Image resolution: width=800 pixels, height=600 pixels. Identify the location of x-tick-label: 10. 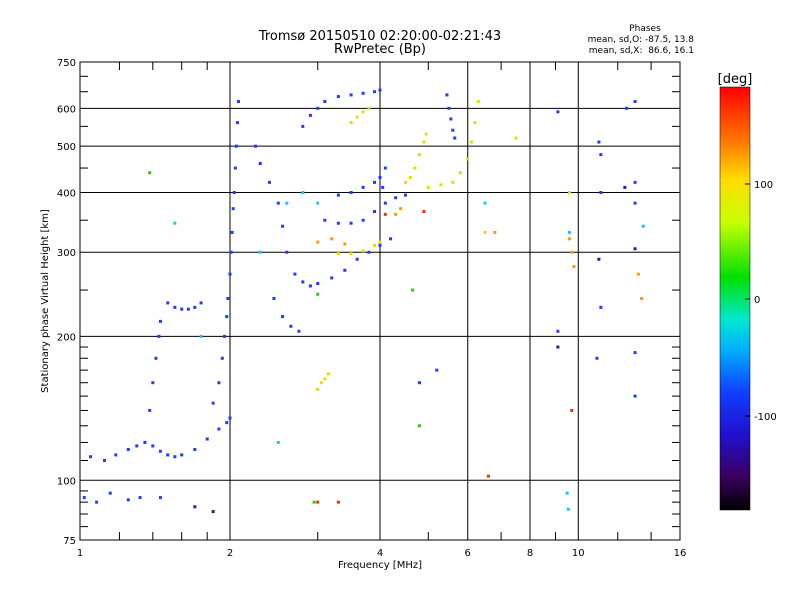
(578, 553).